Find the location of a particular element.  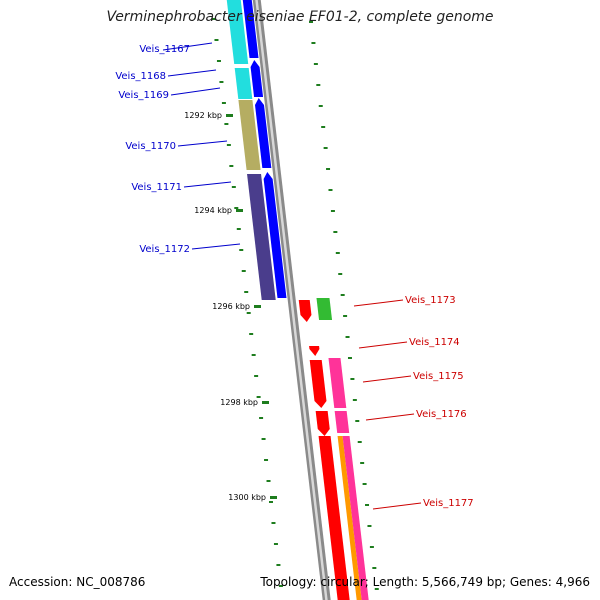

outer-tick-dots is located at coordinates (247, 302).